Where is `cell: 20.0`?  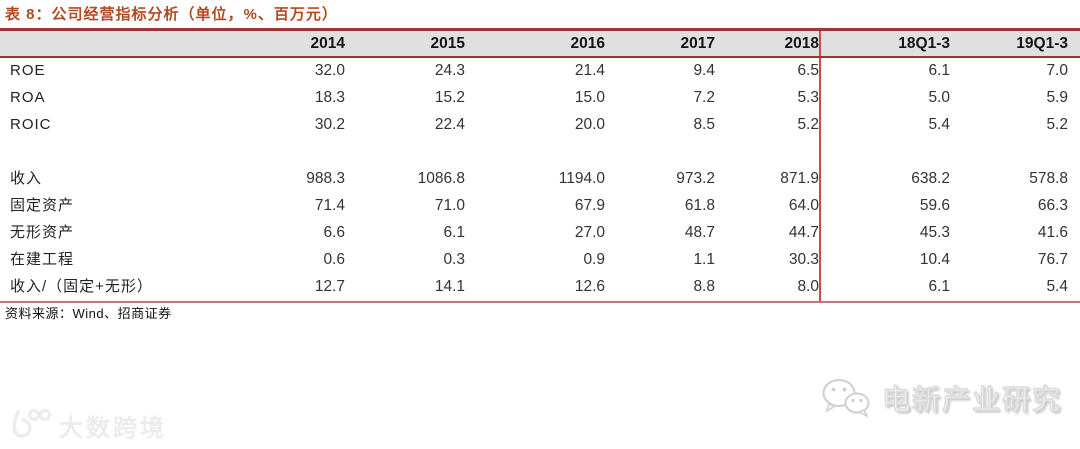
cell: 20.0 is located at coordinates (589, 124).